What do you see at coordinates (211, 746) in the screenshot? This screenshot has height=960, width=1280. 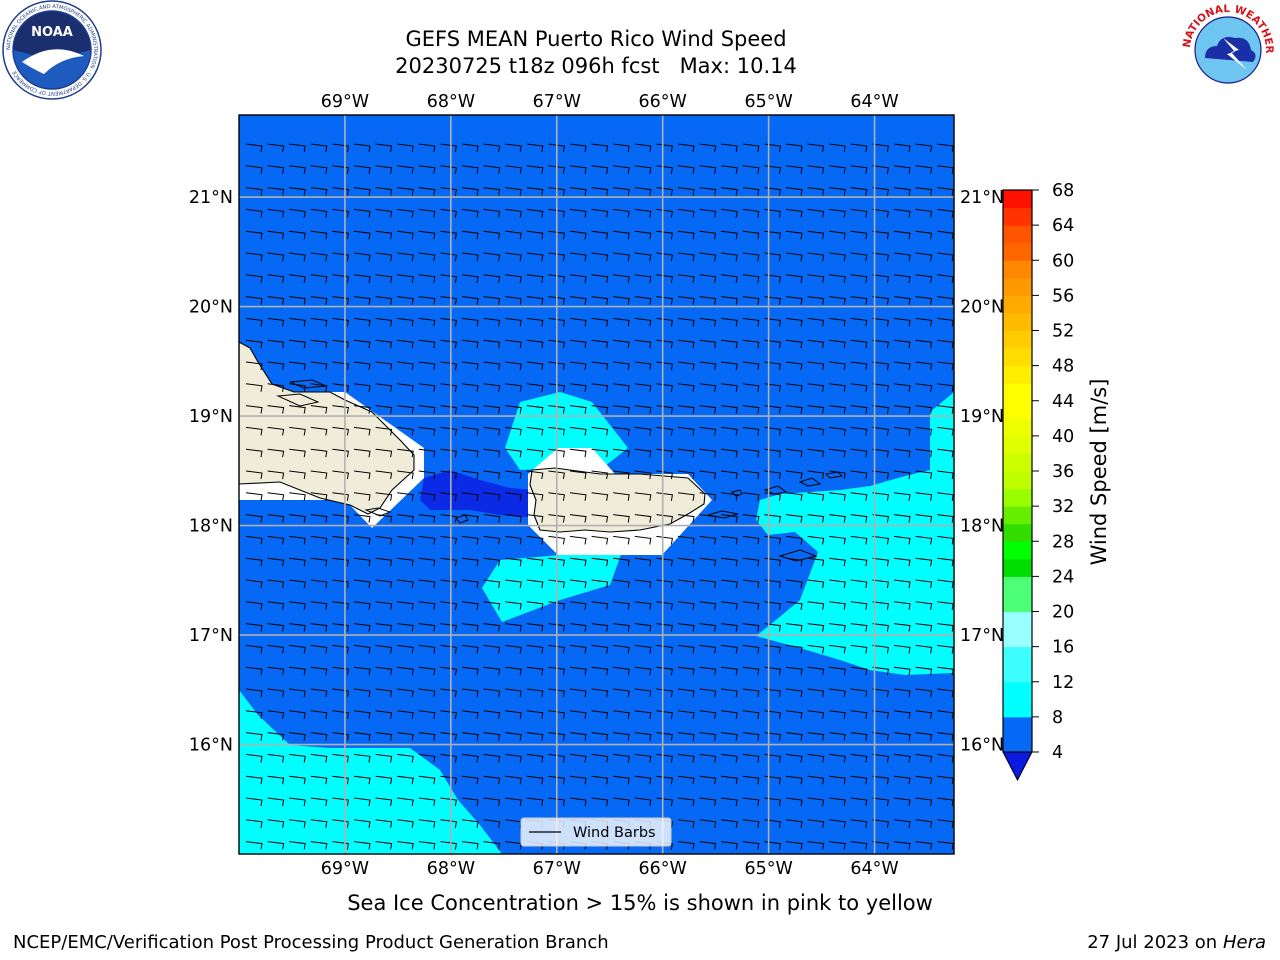 I see `lat-tick-label-left: 16°N` at bounding box center [211, 746].